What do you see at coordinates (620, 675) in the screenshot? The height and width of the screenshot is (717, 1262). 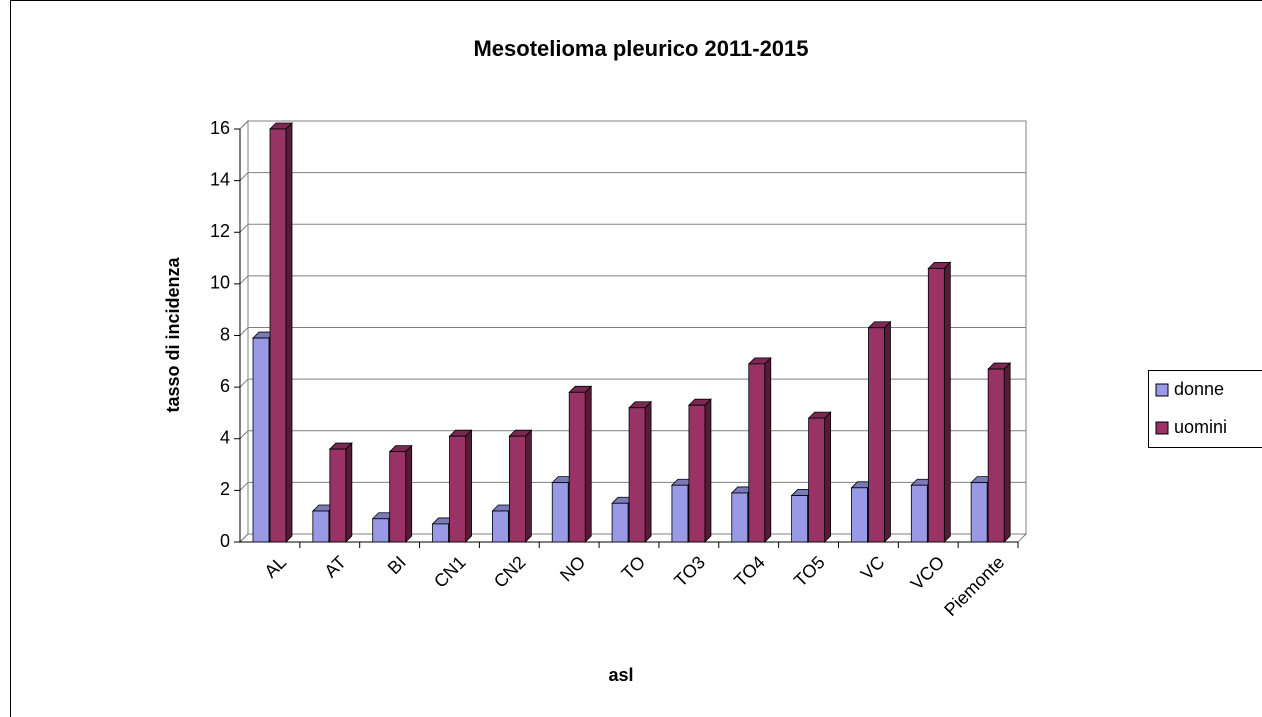 I see `x-axis-label: asl` at bounding box center [620, 675].